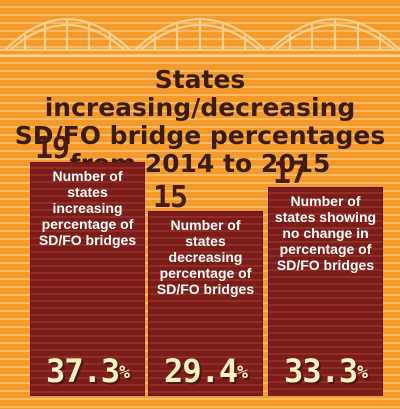  What do you see at coordinates (83, 371) in the screenshot?
I see `percent-value: 37.3` at bounding box center [83, 371].